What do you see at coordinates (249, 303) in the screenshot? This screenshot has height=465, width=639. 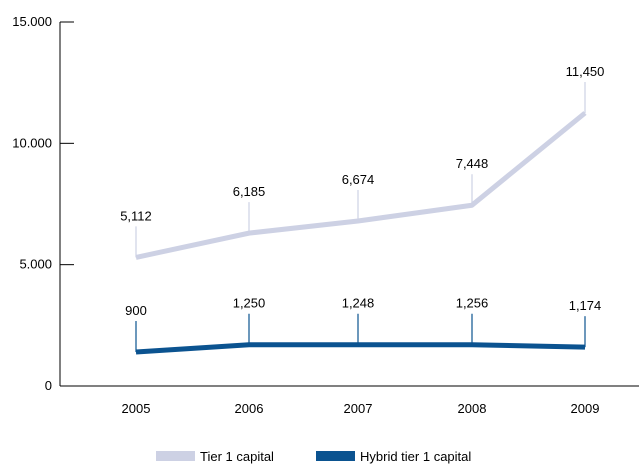 I see `data-label-hybrid-tier-1-capital: 1,250` at bounding box center [249, 303].